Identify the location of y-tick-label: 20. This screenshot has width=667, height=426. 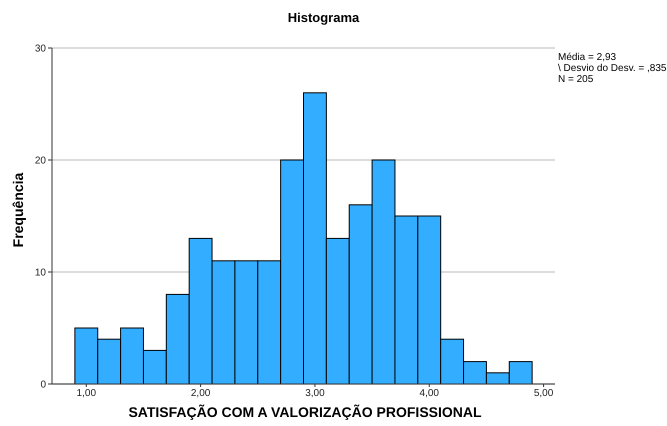
(40, 161).